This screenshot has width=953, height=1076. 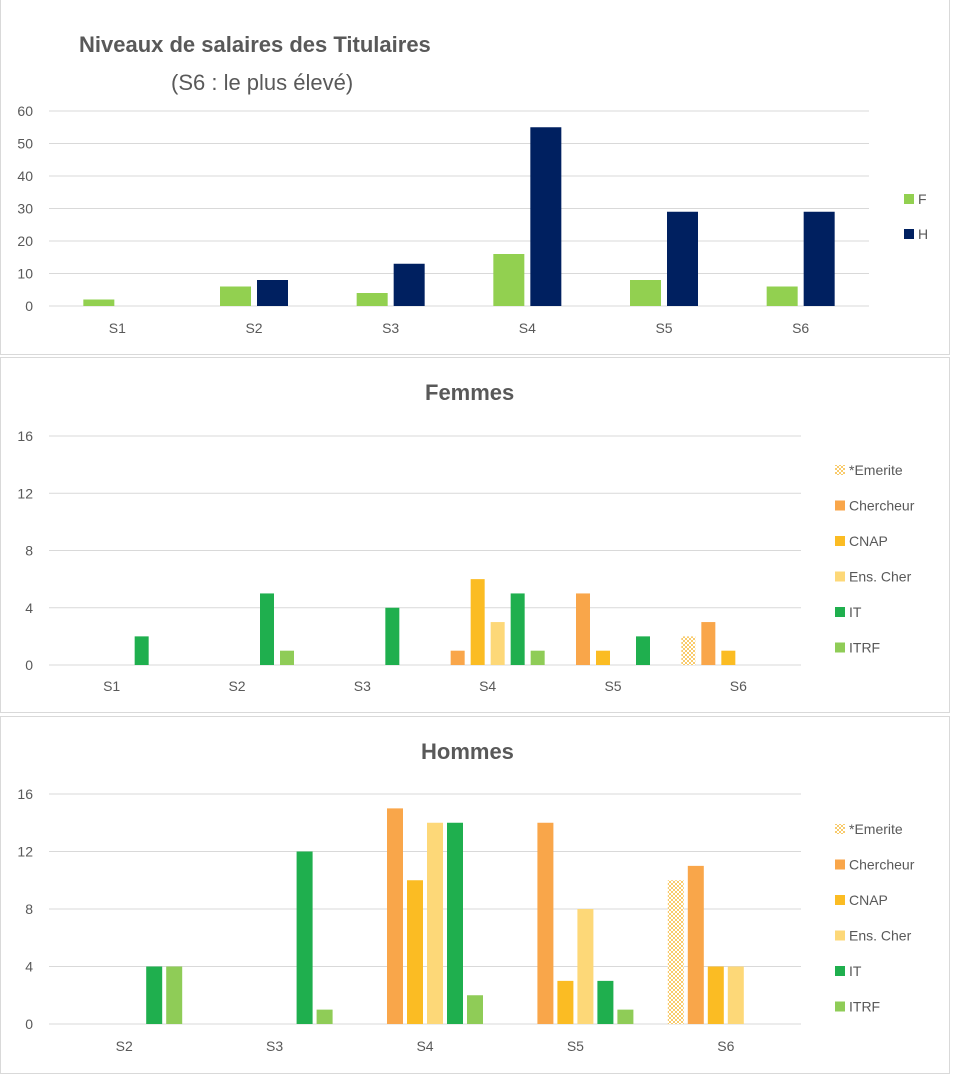 What do you see at coordinates (25, 209) in the screenshot?
I see `y-tick-label: 30` at bounding box center [25, 209].